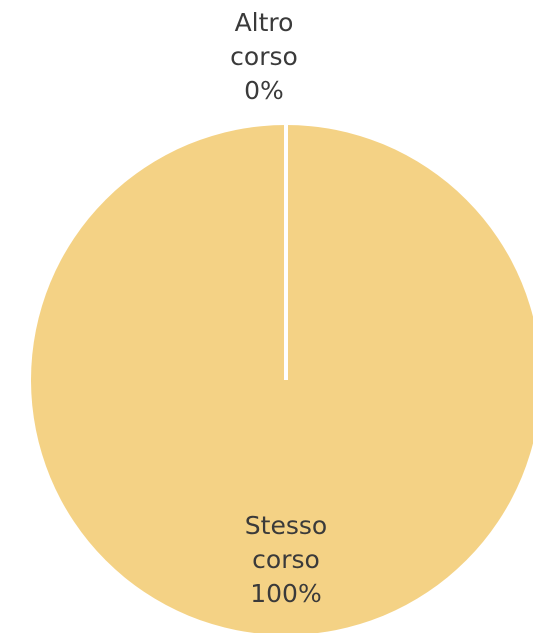  I want to click on pie-label-1-line-0: Stesso, so click(286, 525).